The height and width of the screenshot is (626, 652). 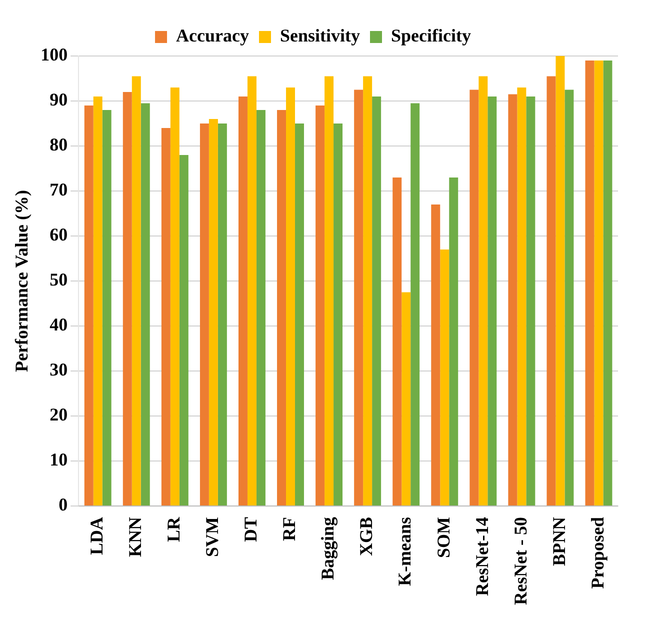 I want to click on y-axis-title: Performance Value (%), so click(x=21, y=281).